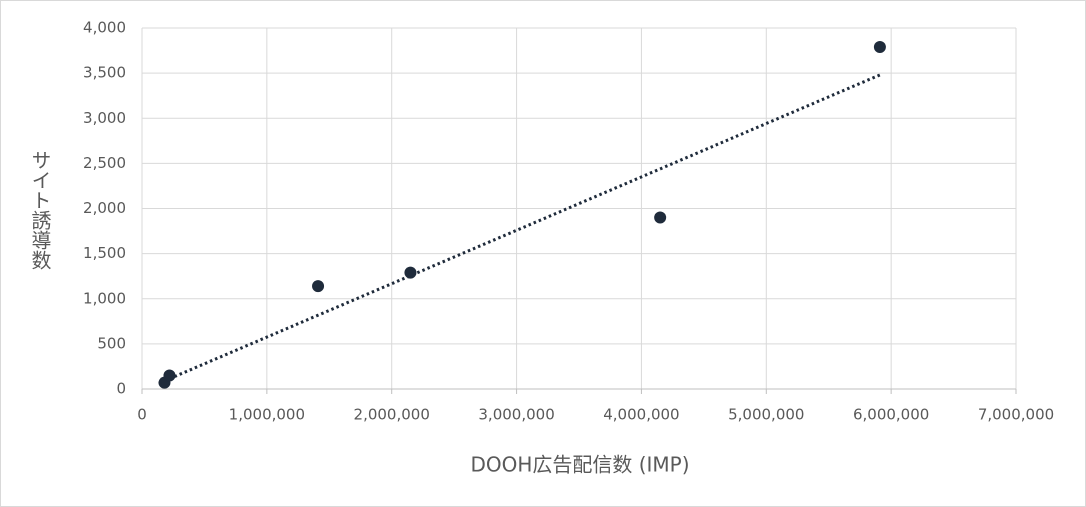 The width and height of the screenshot is (1086, 507). I want to click on x-tick-label: 6,000,000, so click(891, 415).